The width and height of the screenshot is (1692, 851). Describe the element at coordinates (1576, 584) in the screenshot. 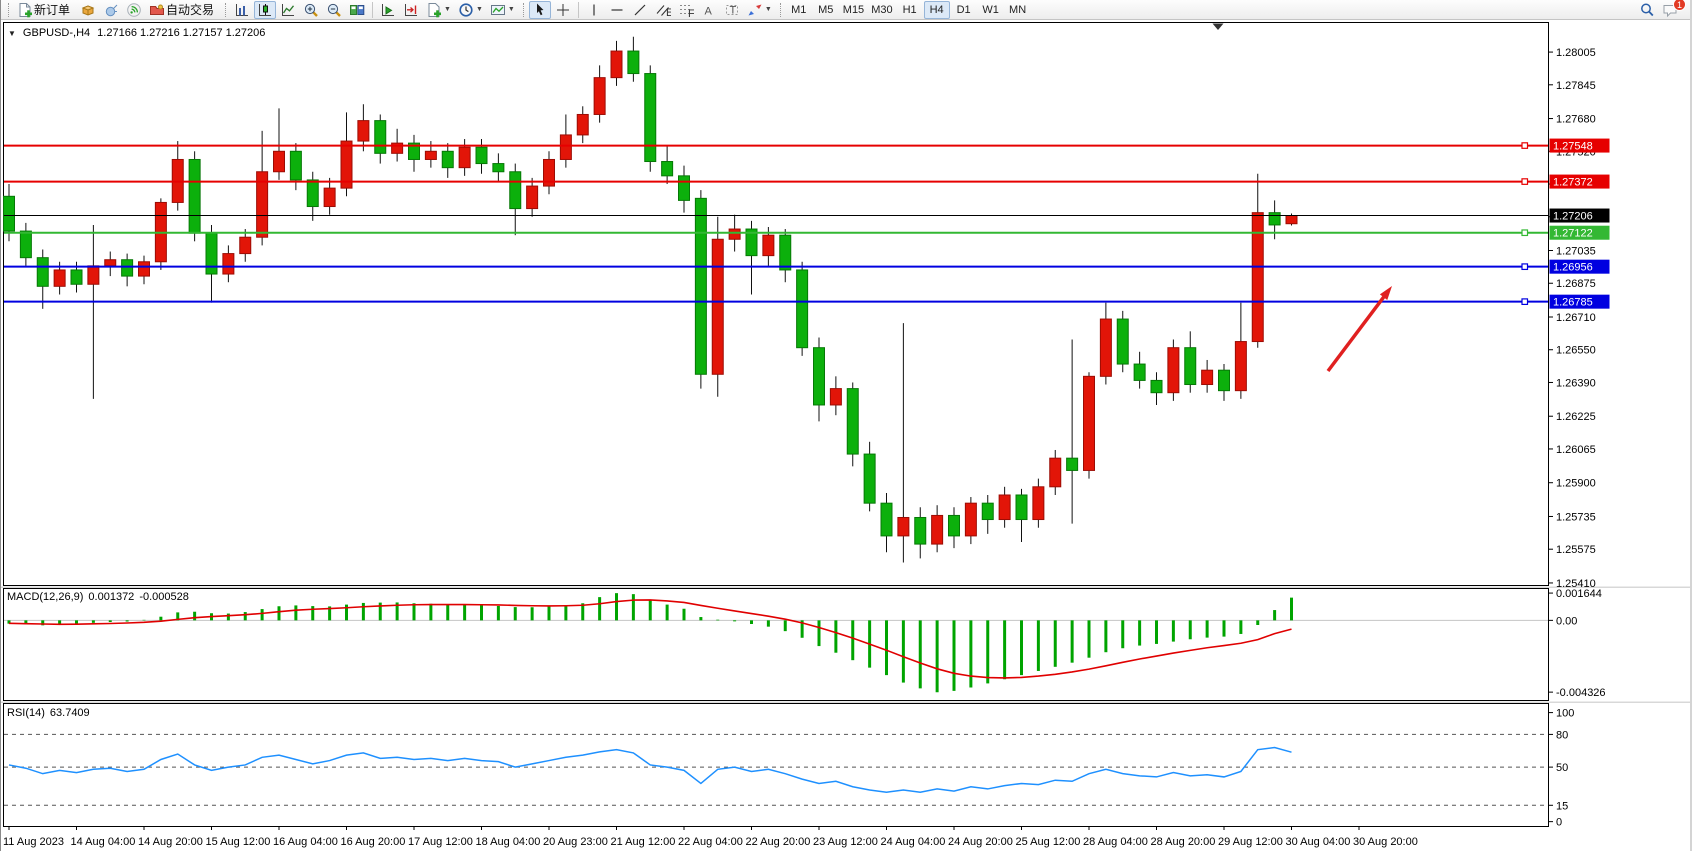

I see `svg-text: 1.25410` at that location.